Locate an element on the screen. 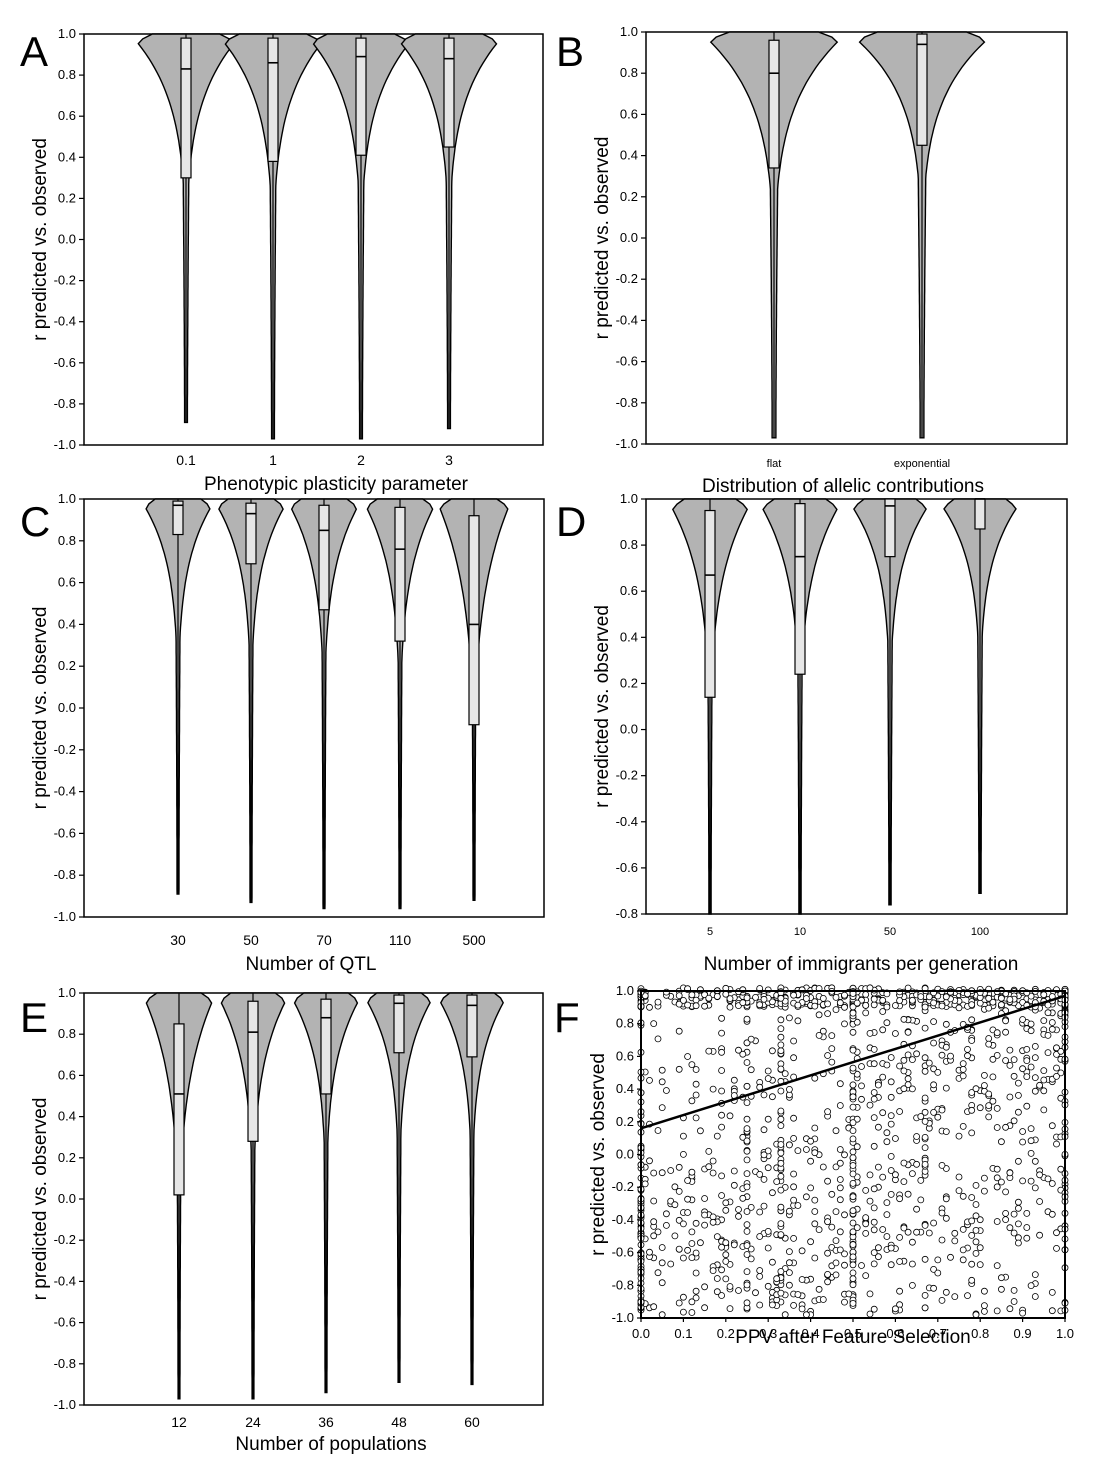 The height and width of the screenshot is (1470, 1102). x-tick-label: 0.4 is located at coordinates (811, 1333).